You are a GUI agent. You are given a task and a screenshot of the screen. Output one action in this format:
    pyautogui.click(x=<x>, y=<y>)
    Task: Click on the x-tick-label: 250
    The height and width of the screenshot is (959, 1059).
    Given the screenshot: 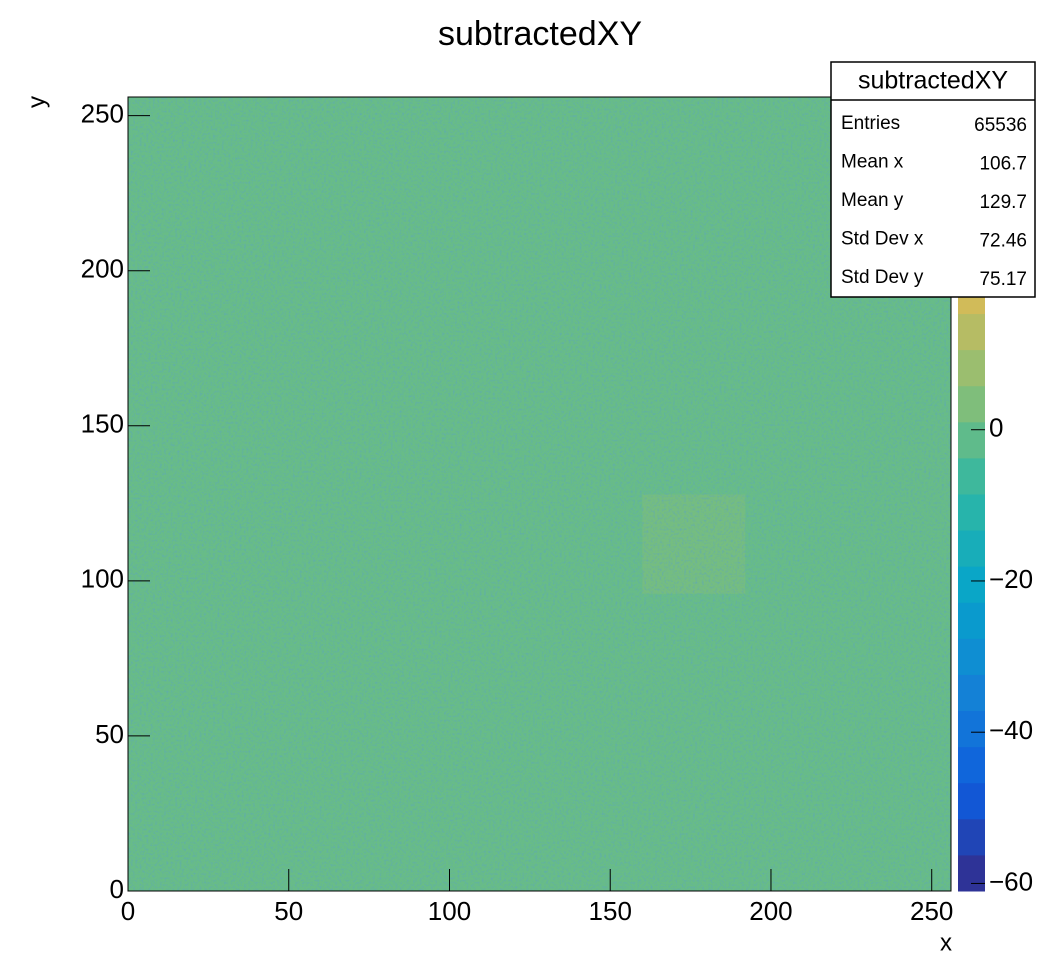 What is the action you would take?
    pyautogui.click(x=931, y=911)
    